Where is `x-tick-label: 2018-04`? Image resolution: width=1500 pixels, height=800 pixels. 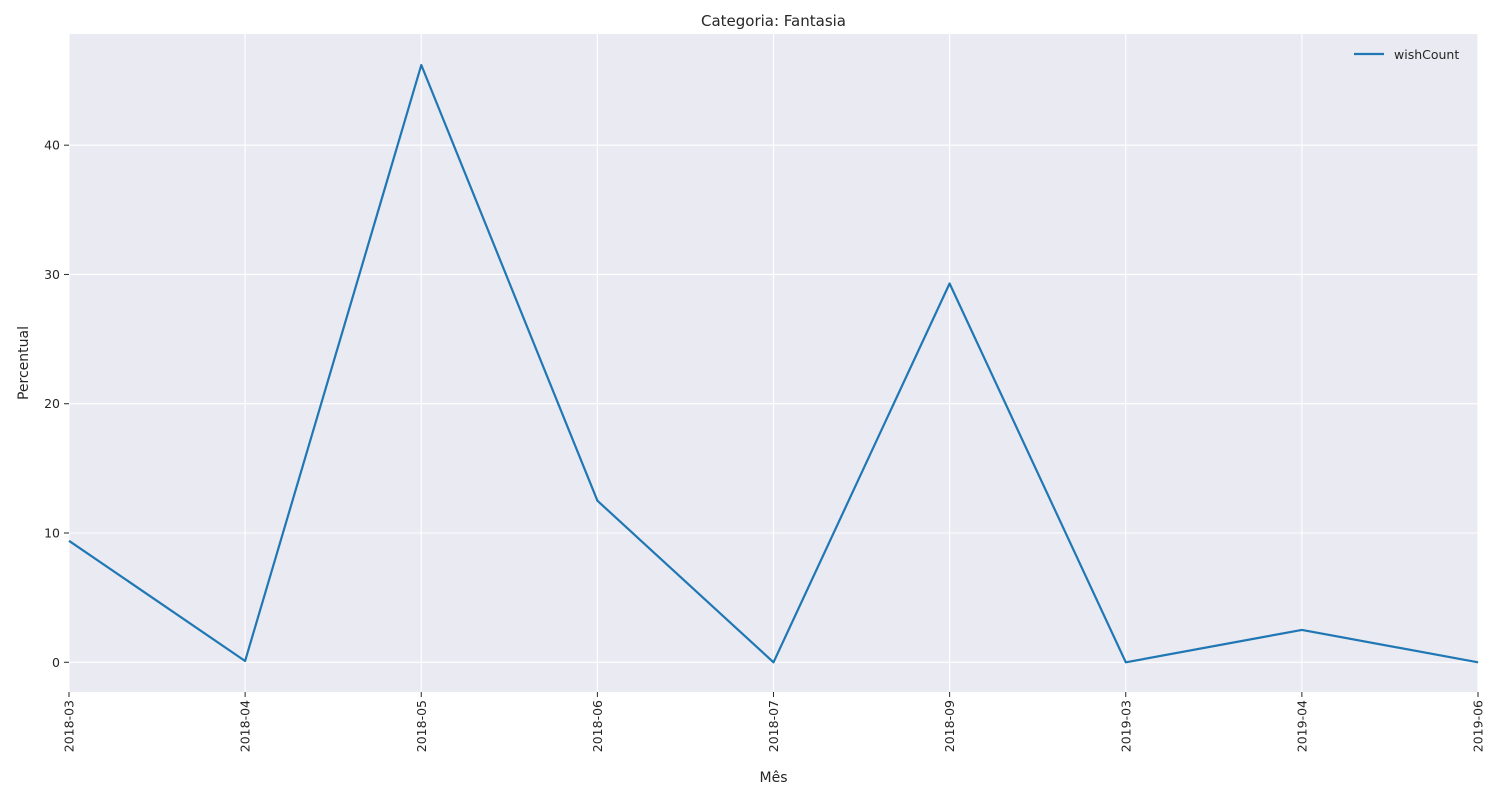
x-tick-label: 2018-04 is located at coordinates (245, 726).